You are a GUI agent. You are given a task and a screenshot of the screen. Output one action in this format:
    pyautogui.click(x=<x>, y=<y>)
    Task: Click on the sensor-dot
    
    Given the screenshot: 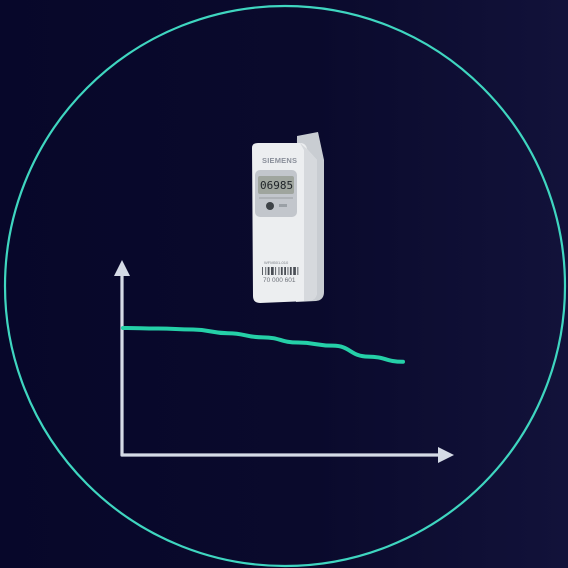 What is the action you would take?
    pyautogui.click(x=270, y=206)
    